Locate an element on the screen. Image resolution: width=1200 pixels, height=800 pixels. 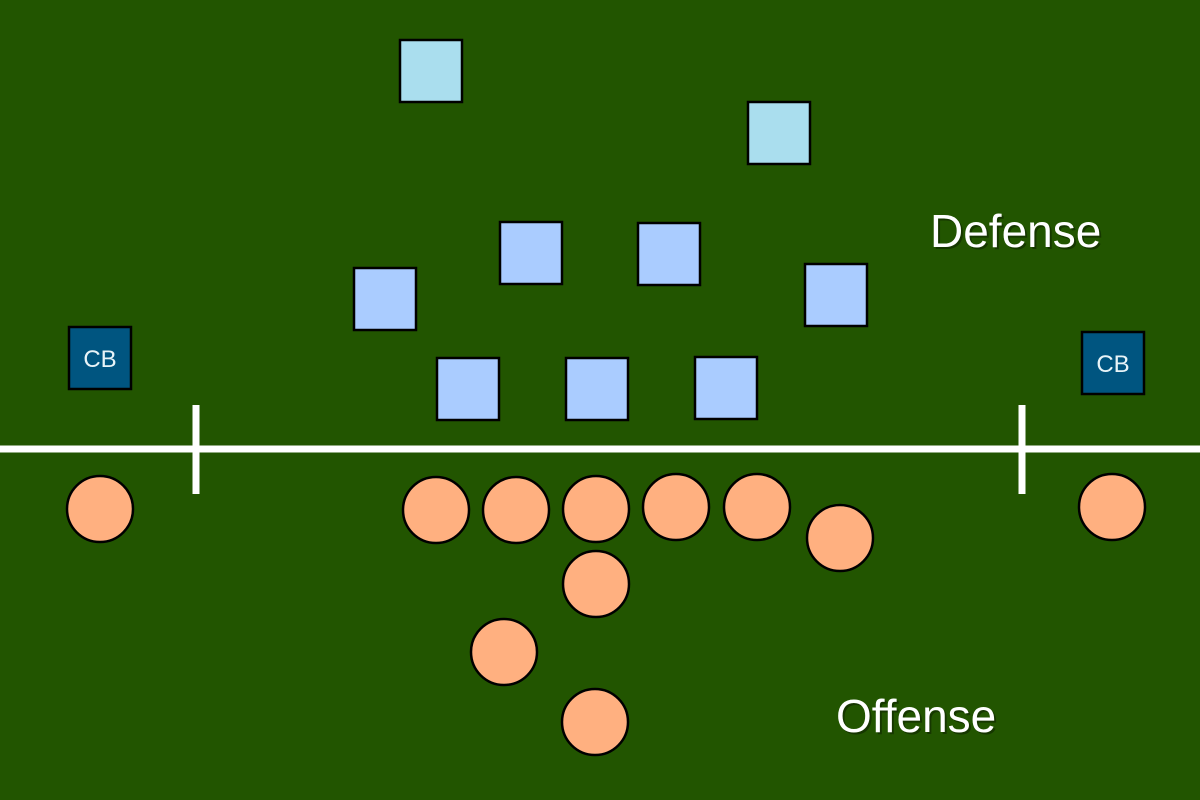
offense-label-group: Offense Offense is located at coordinates (917, 717).